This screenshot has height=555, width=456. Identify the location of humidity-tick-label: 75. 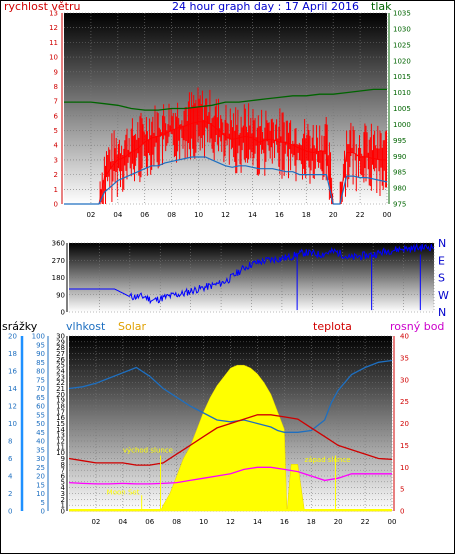
(40, 380).